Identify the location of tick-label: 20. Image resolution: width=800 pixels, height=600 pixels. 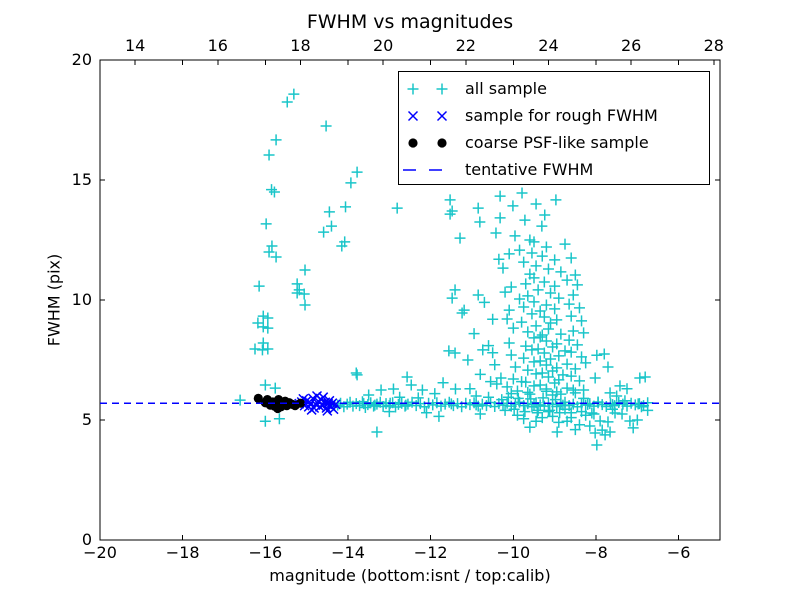
(383, 45).